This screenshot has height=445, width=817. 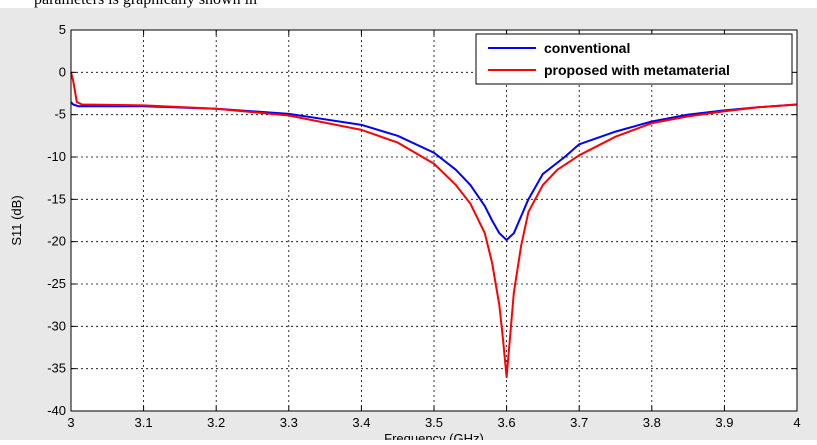 What do you see at coordinates (434, 422) in the screenshot?
I see `x-tick-label: 3.5` at bounding box center [434, 422].